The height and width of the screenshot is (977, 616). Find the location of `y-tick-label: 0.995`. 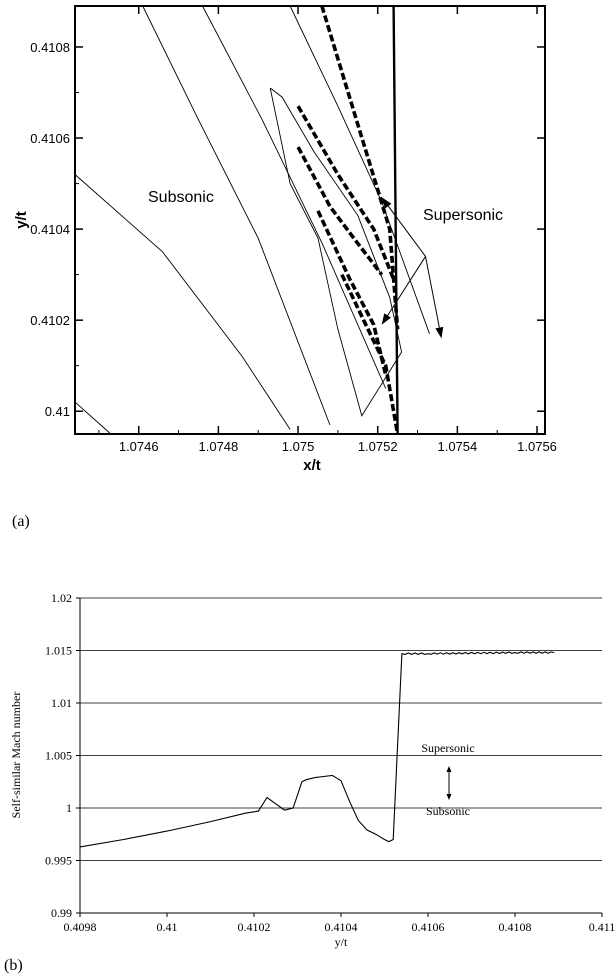

y-tick-label: 0.995 is located at coordinates (58, 861).